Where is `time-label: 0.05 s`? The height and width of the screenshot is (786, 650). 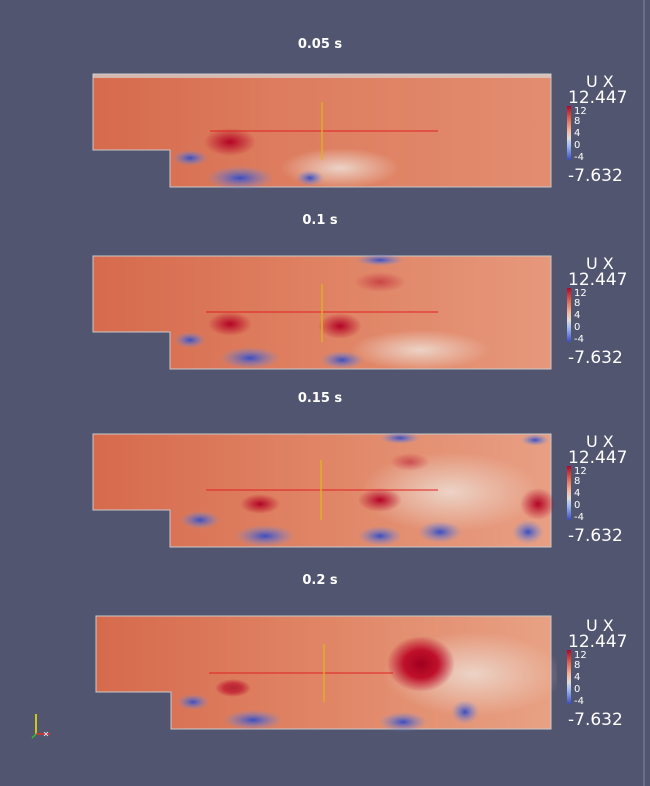
time-label: 0.05 s is located at coordinates (320, 44).